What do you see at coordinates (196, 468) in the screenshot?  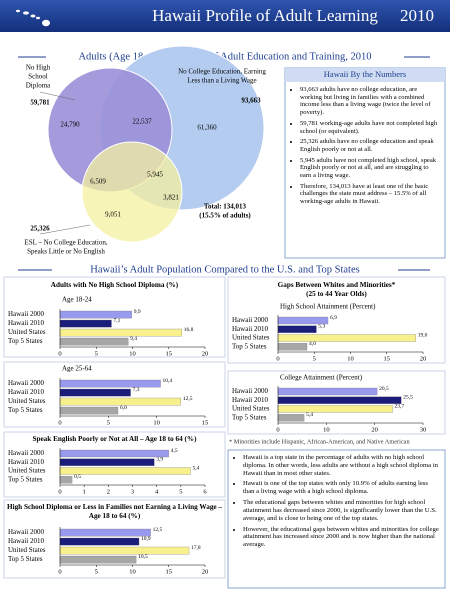 I see `value-label: 5,4` at bounding box center [196, 468].